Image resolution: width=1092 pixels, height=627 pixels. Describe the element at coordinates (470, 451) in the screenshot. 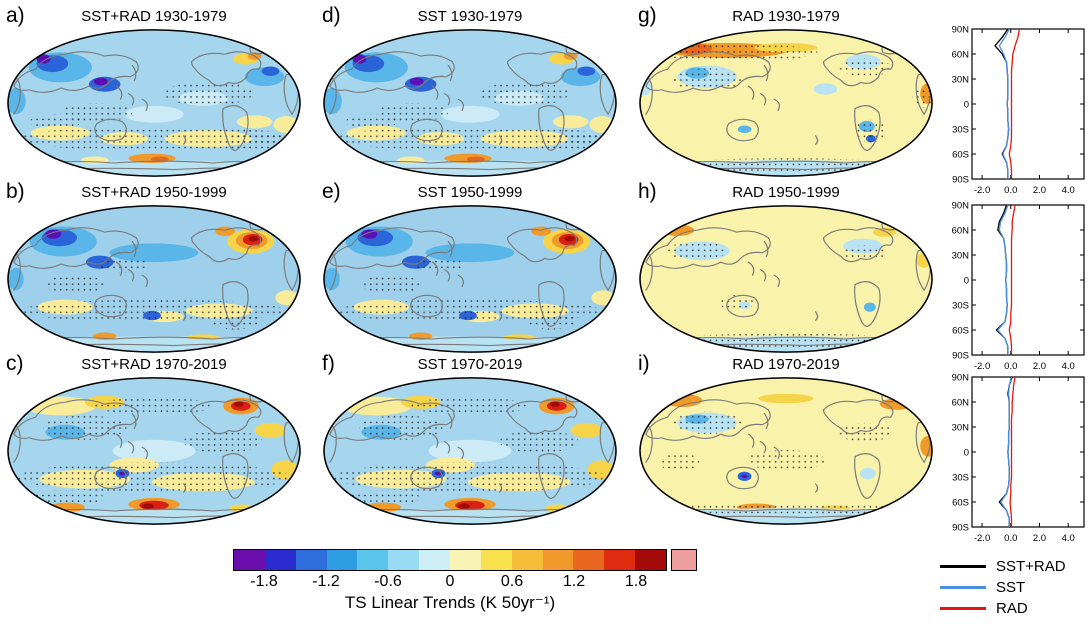

I see `world-map-f` at that location.